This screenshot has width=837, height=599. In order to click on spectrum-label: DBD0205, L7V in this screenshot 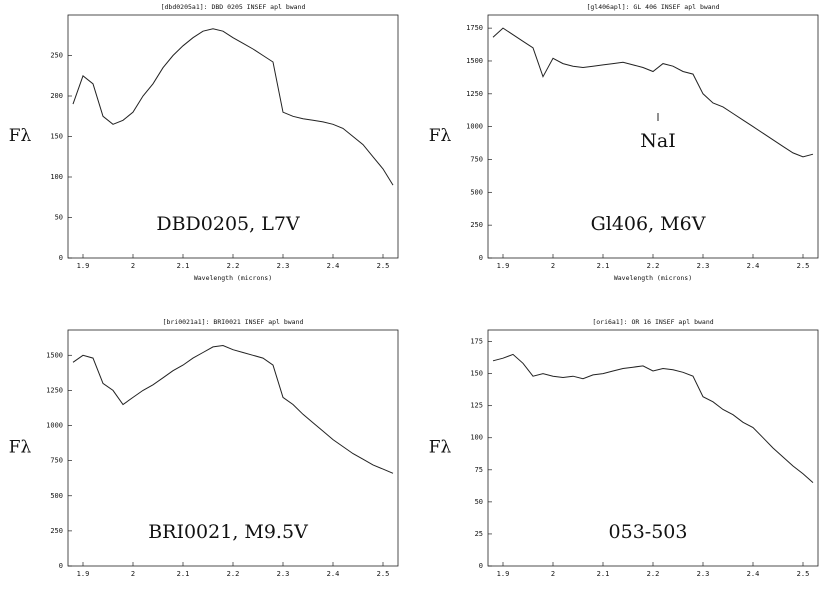, I will do `click(228, 224)`.